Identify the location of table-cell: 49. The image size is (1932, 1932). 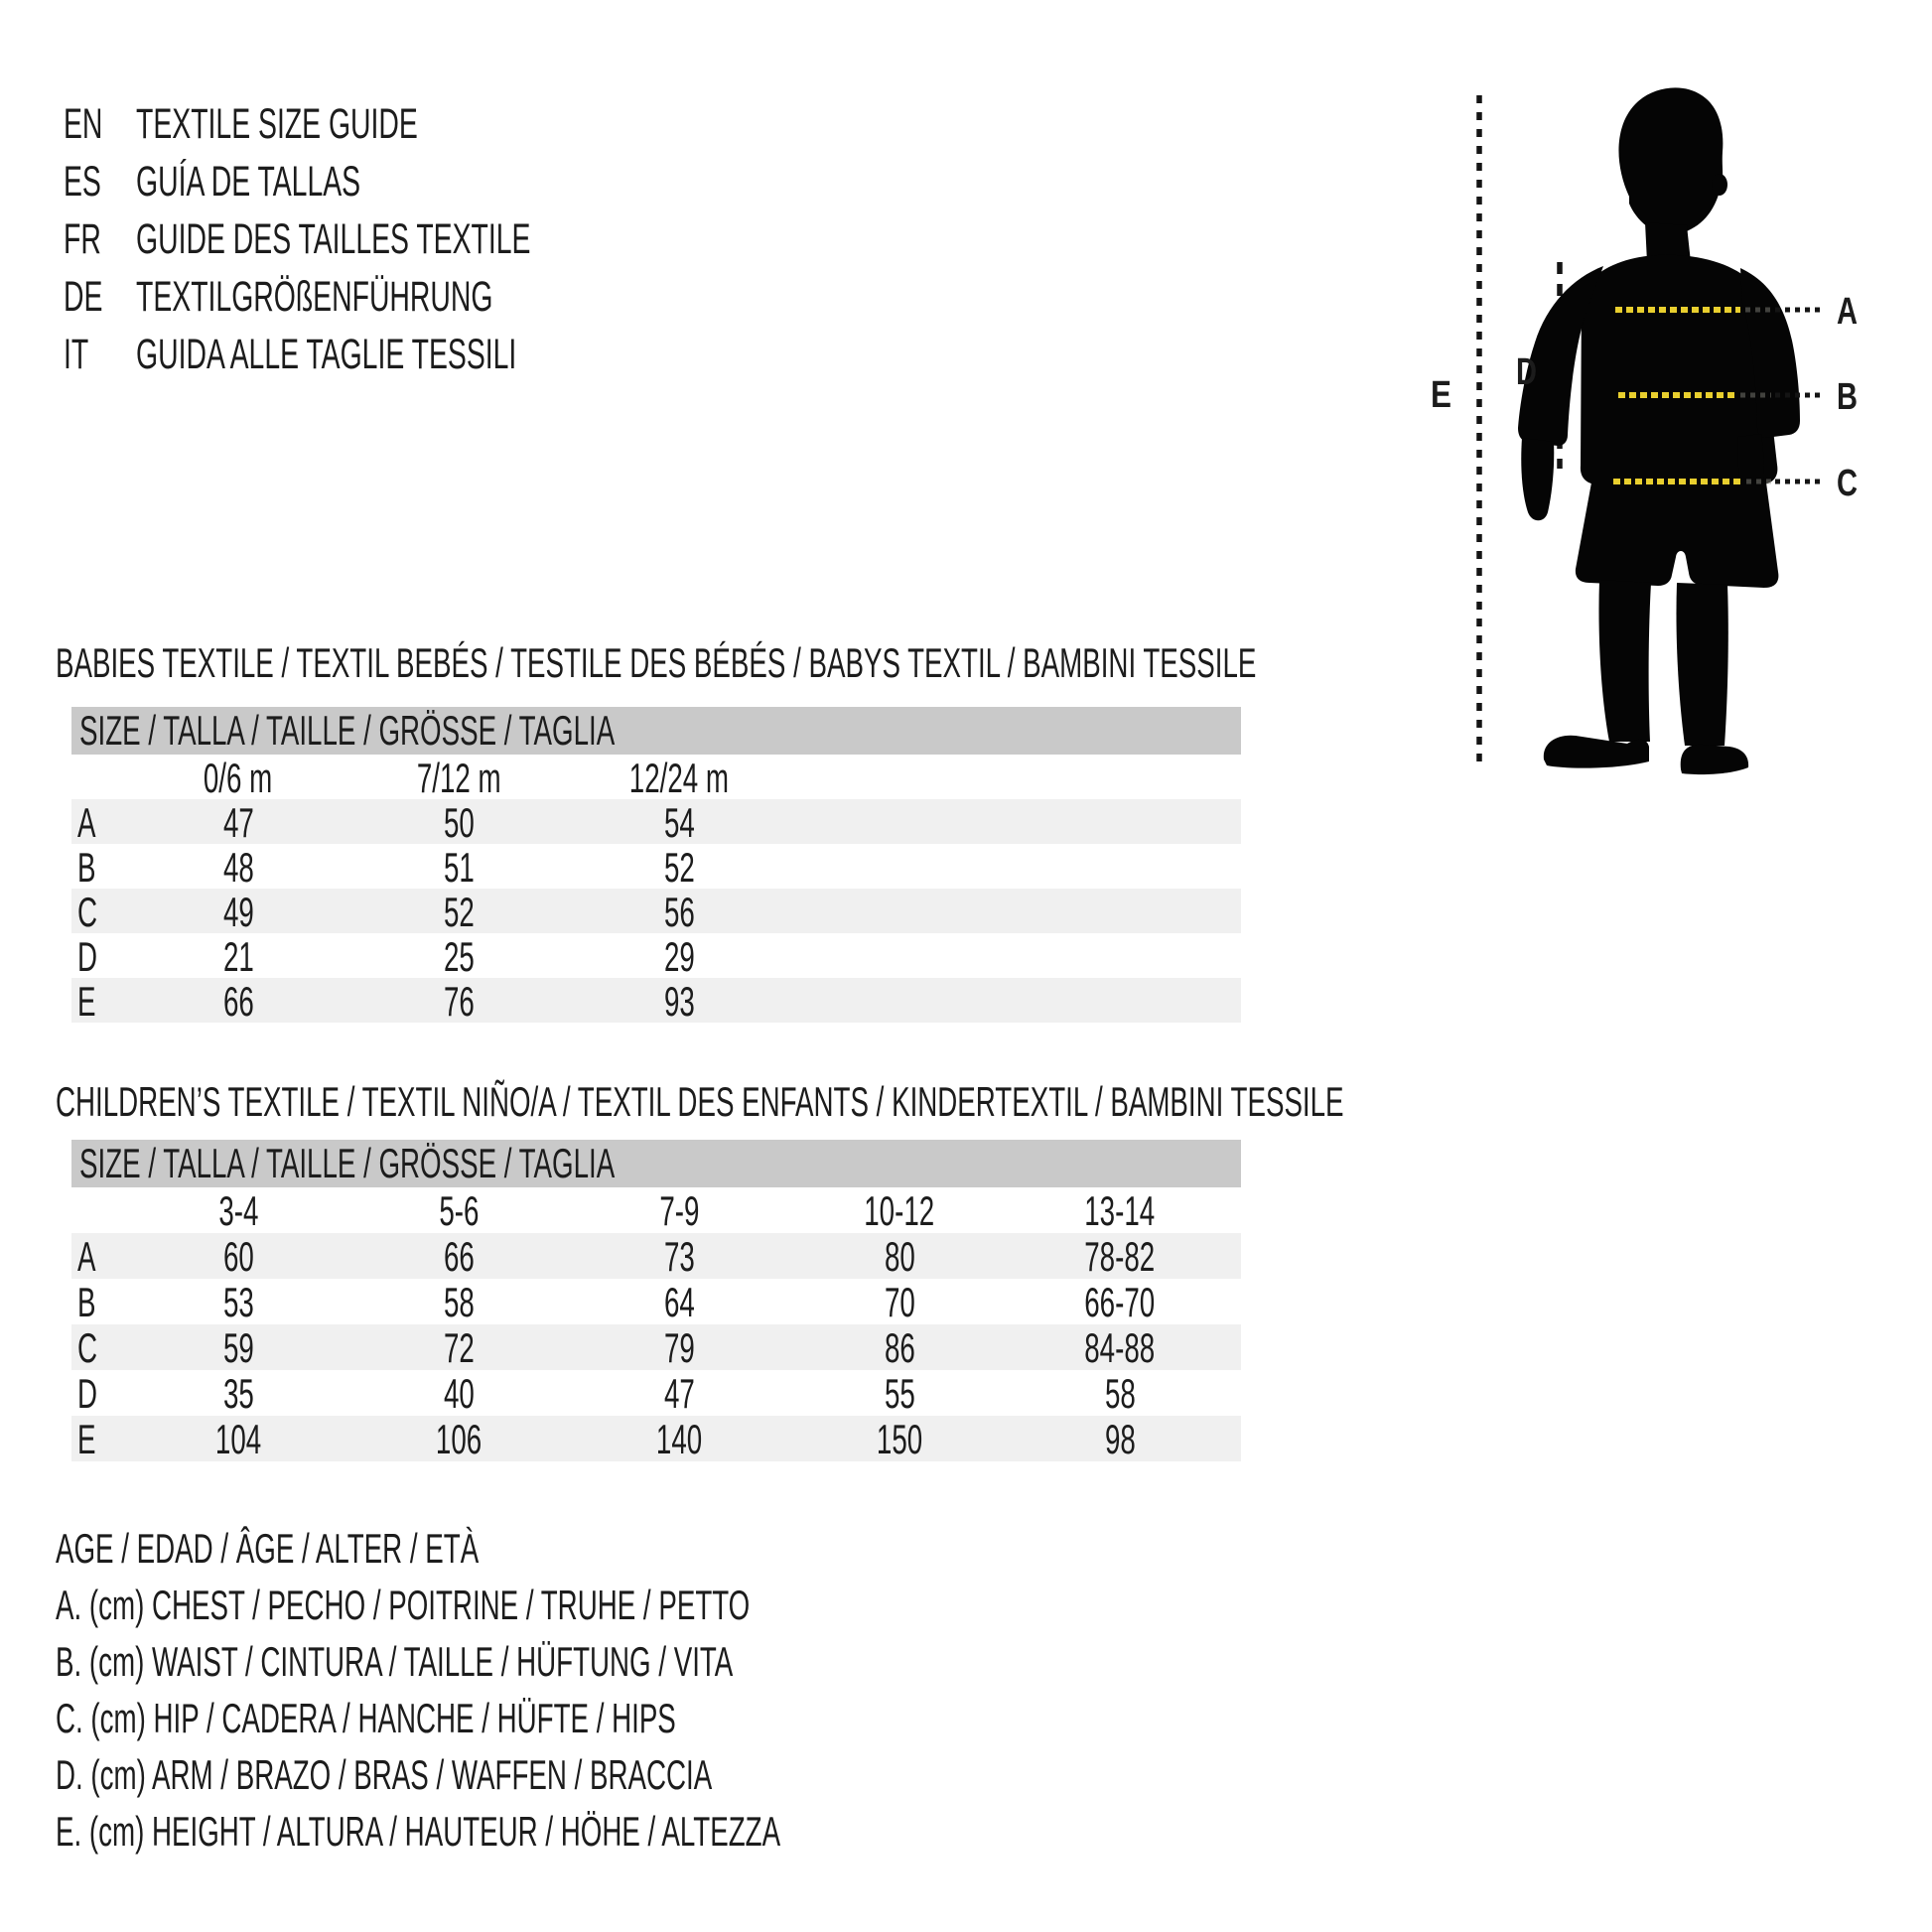
(238, 912).